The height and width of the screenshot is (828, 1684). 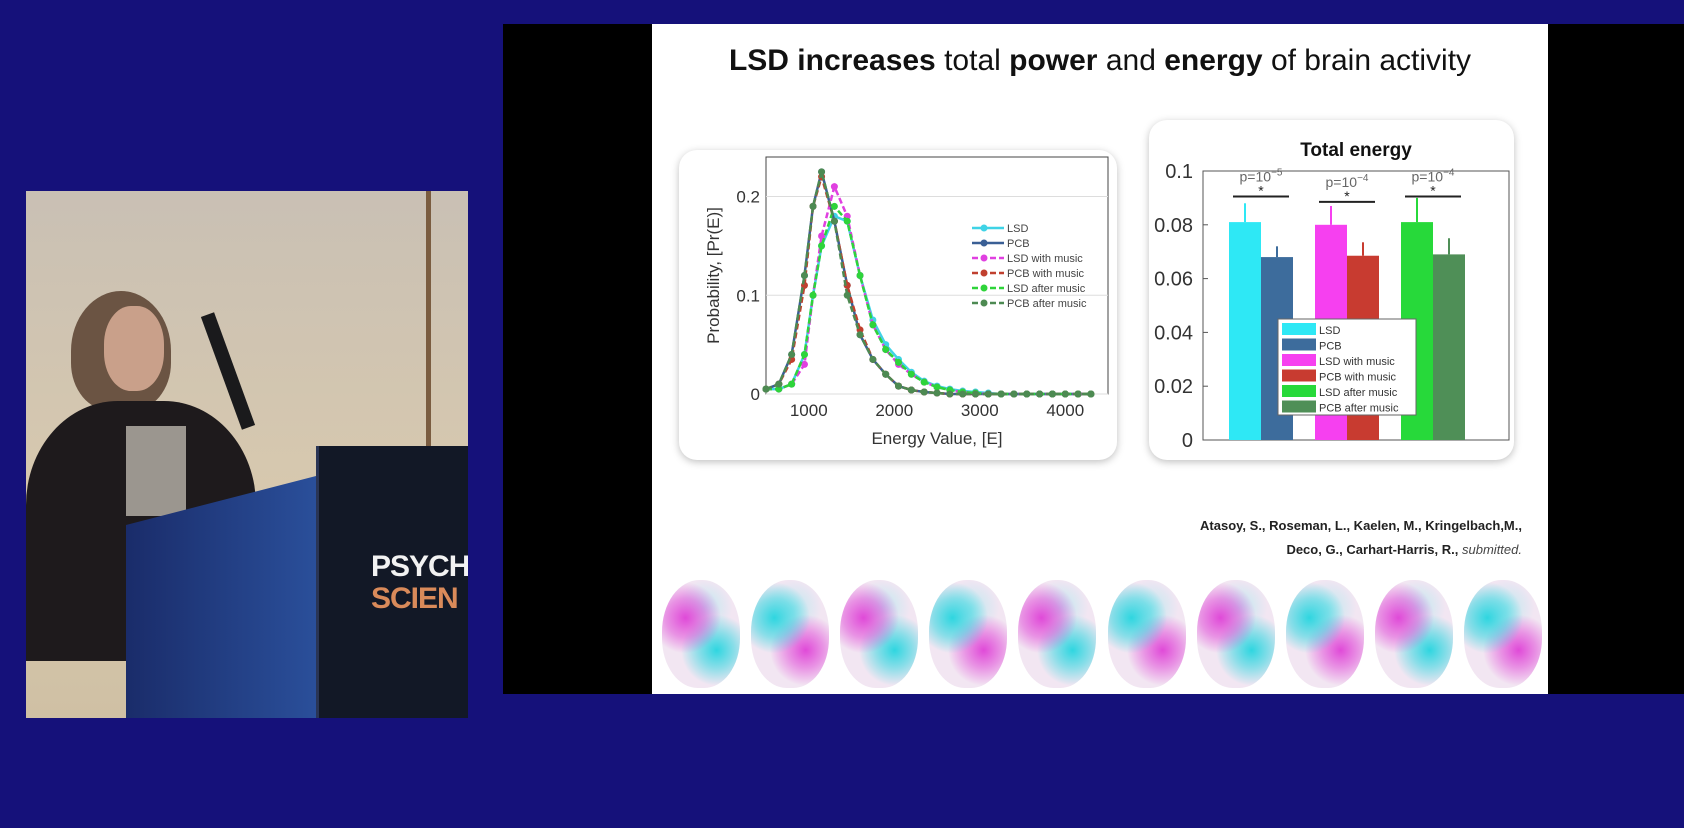 I want to click on citation-status: submitted., so click(x=1492, y=549).